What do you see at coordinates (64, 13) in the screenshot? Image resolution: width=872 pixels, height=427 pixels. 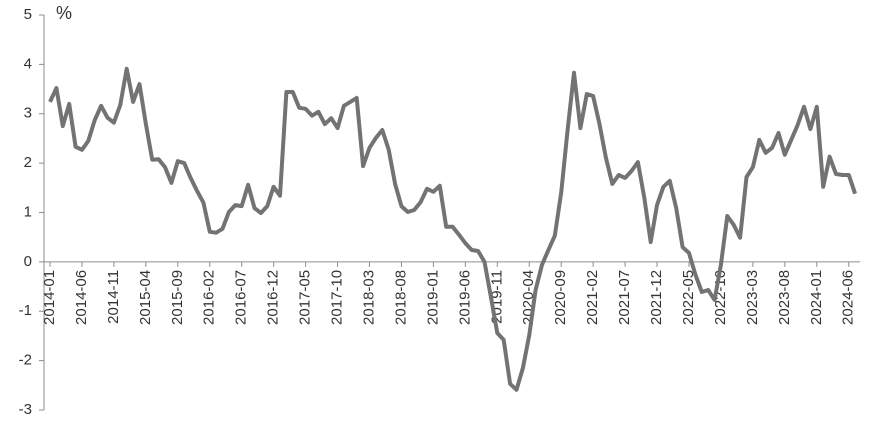 I see `y-unit: %` at bounding box center [64, 13].